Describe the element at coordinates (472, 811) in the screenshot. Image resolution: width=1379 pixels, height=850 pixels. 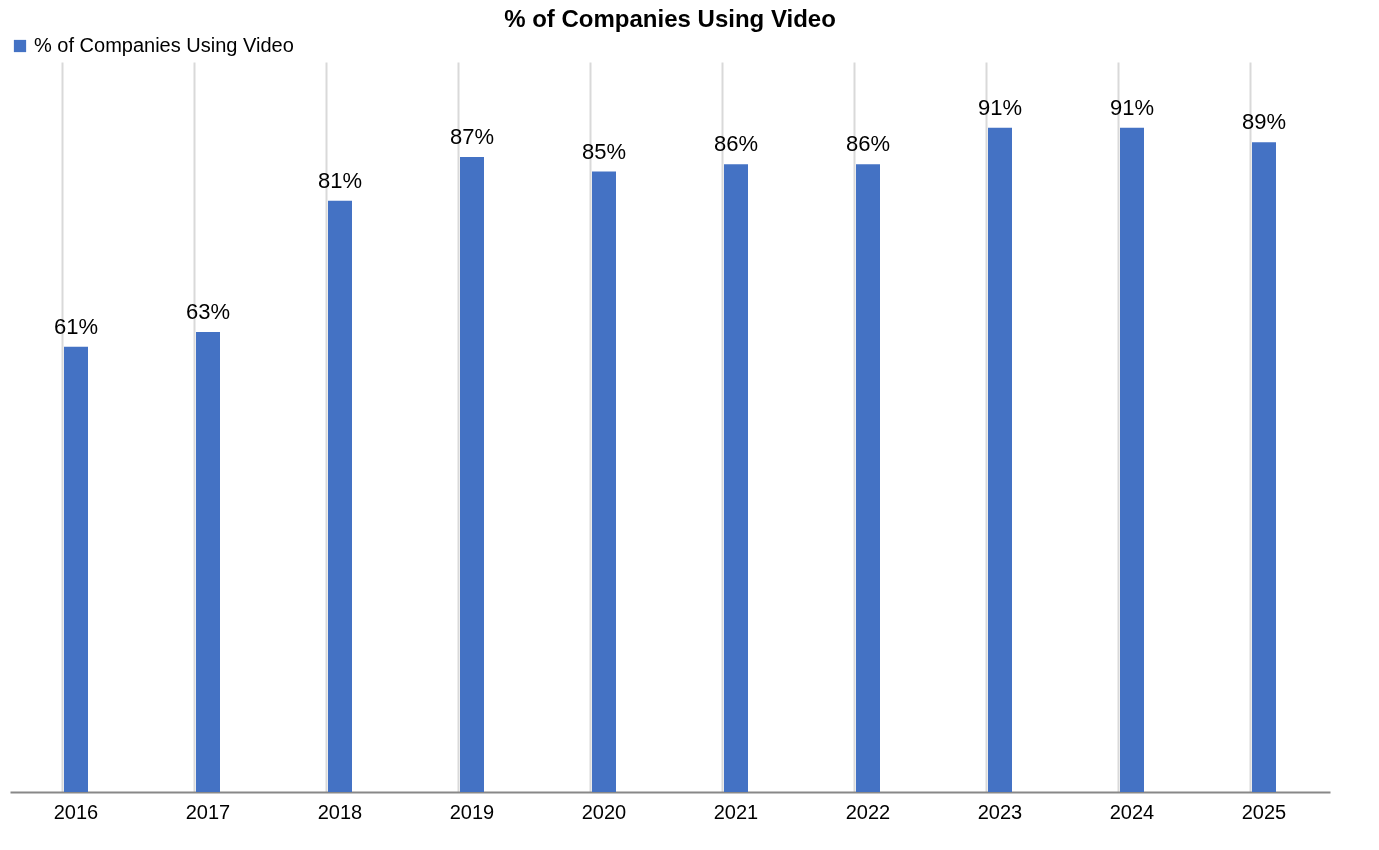
I see `x-tick-label: 2019` at that location.